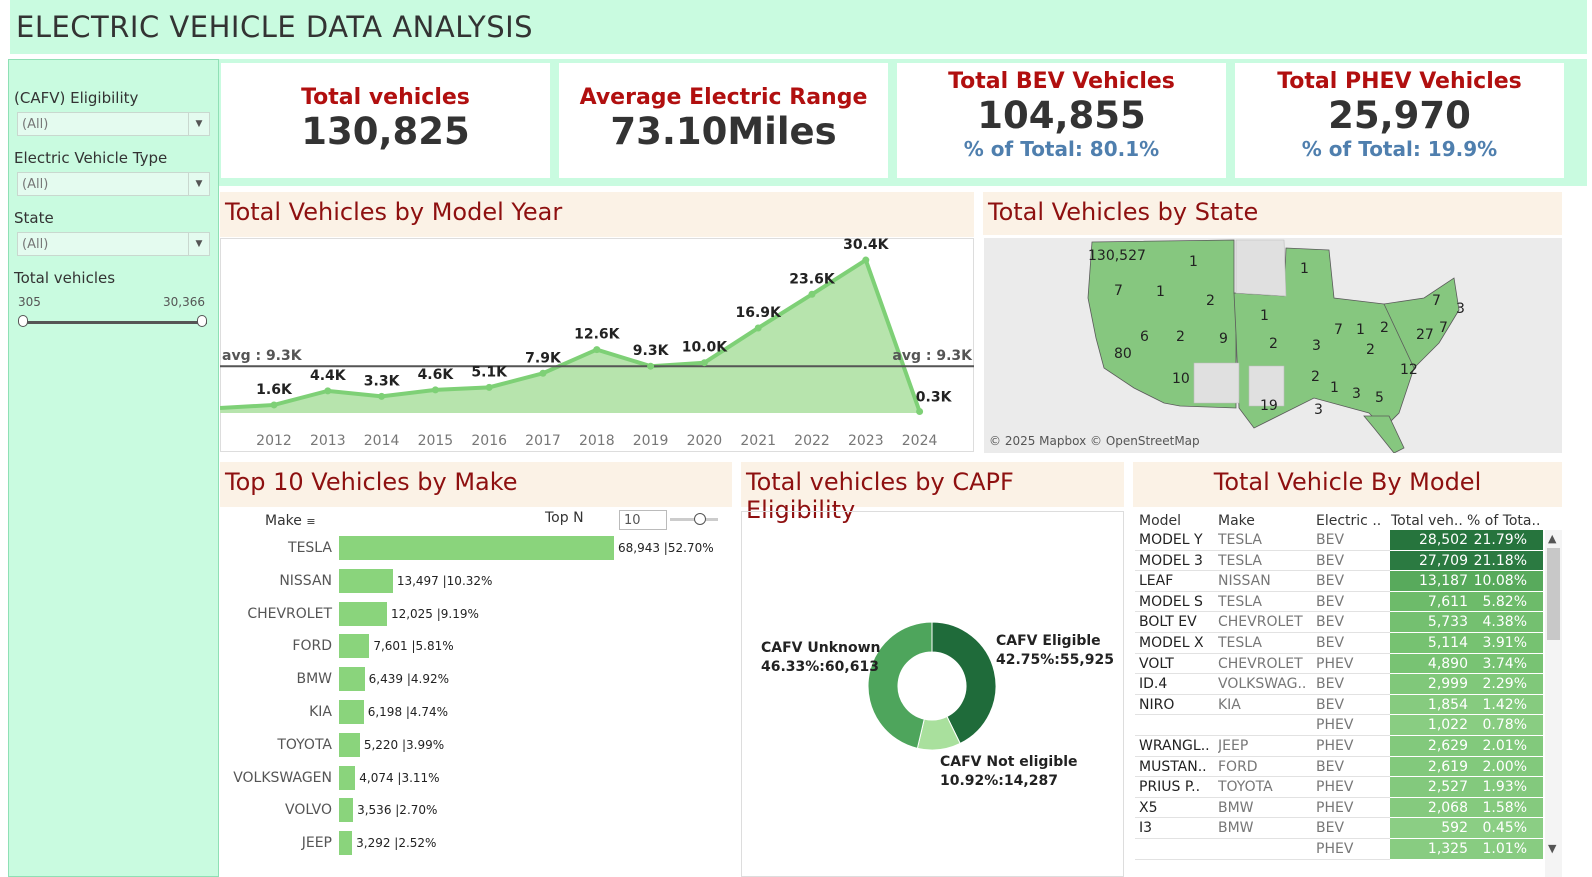 This screenshot has width=1592, height=877. I want to click on map-region-blank-north, so click(1261, 268).